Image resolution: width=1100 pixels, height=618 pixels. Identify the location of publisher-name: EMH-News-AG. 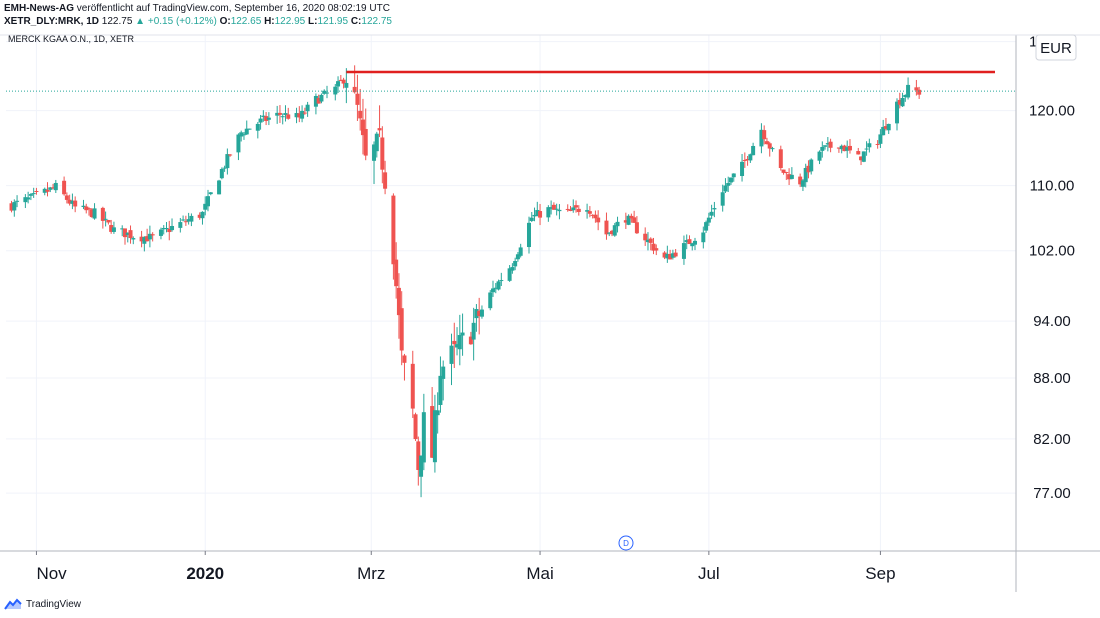
(39, 8).